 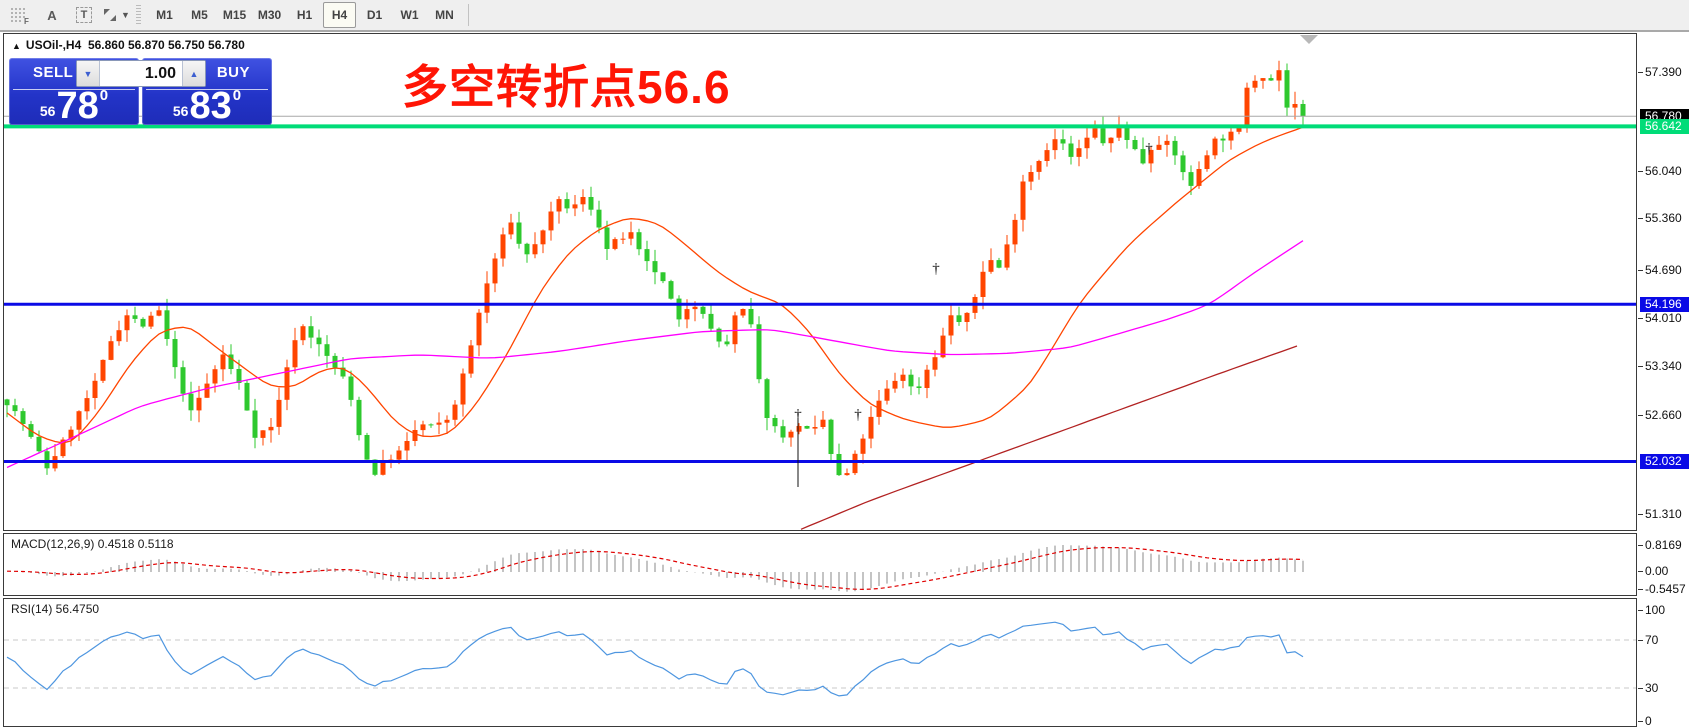 I want to click on symbol-name: USOil-,H4, so click(x=53, y=45).